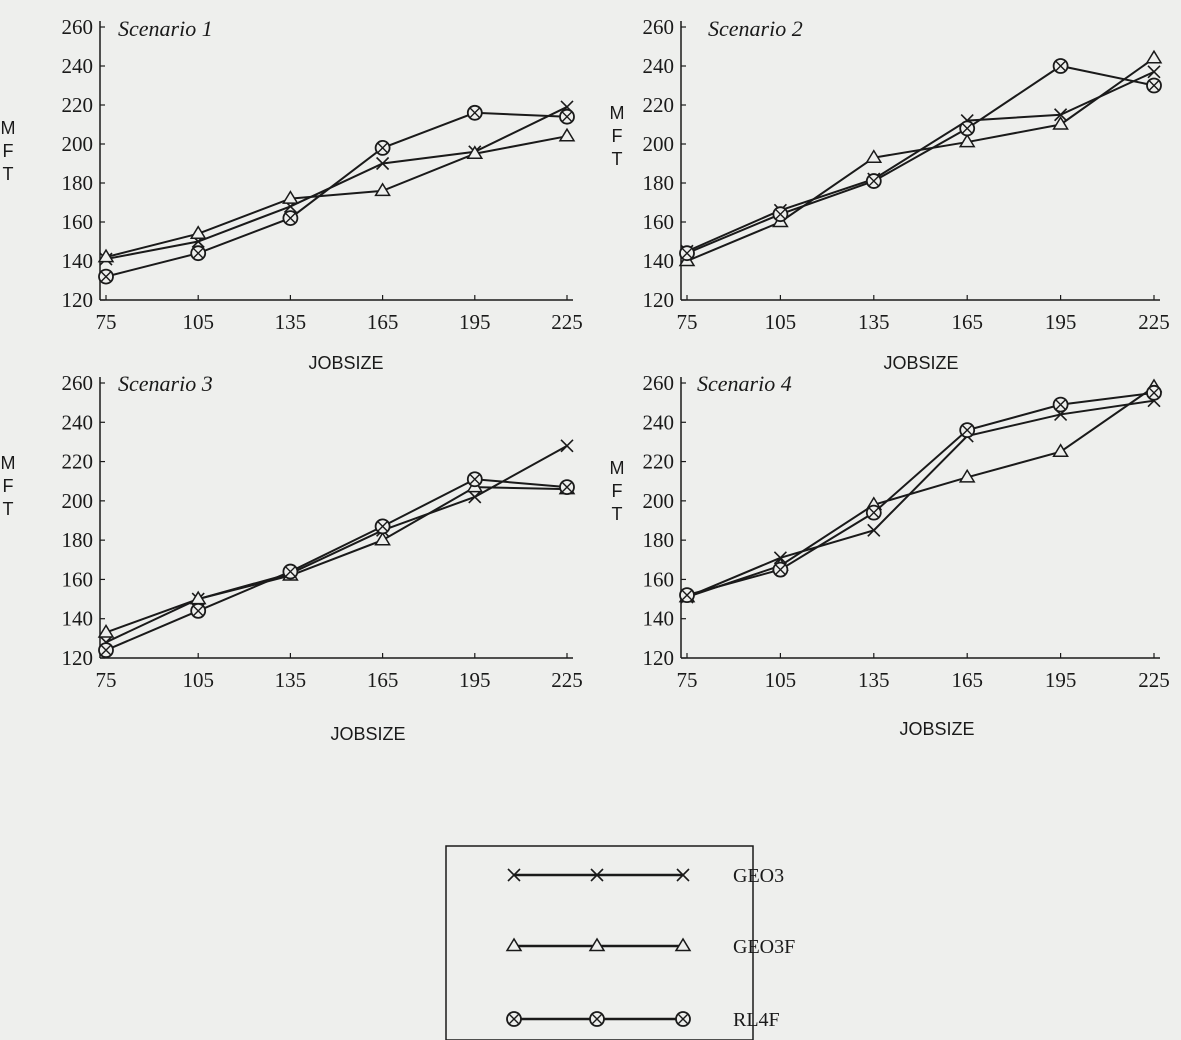 The height and width of the screenshot is (1040, 1181). What do you see at coordinates (383, 680) in the screenshot?
I see `x-tick-label: 165` at bounding box center [383, 680].